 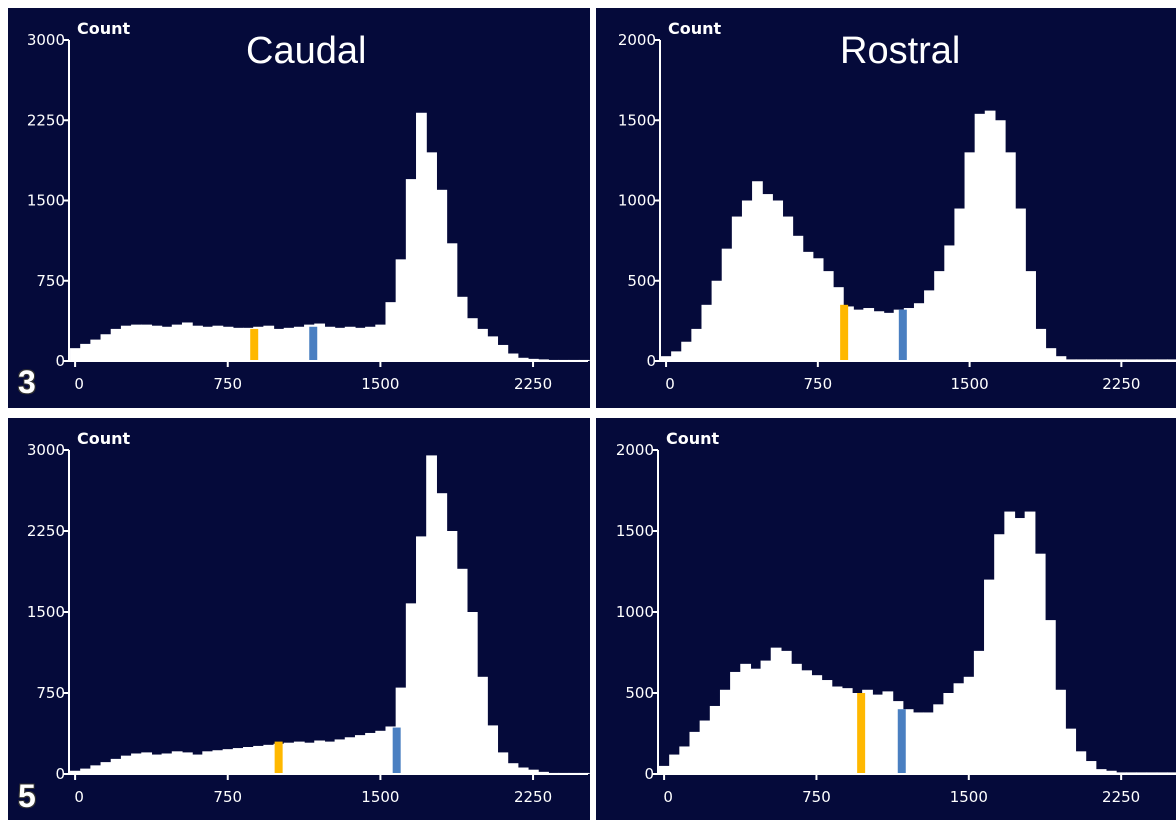 What do you see at coordinates (637, 40) in the screenshot?
I see `y-tick-label: 2000` at bounding box center [637, 40].